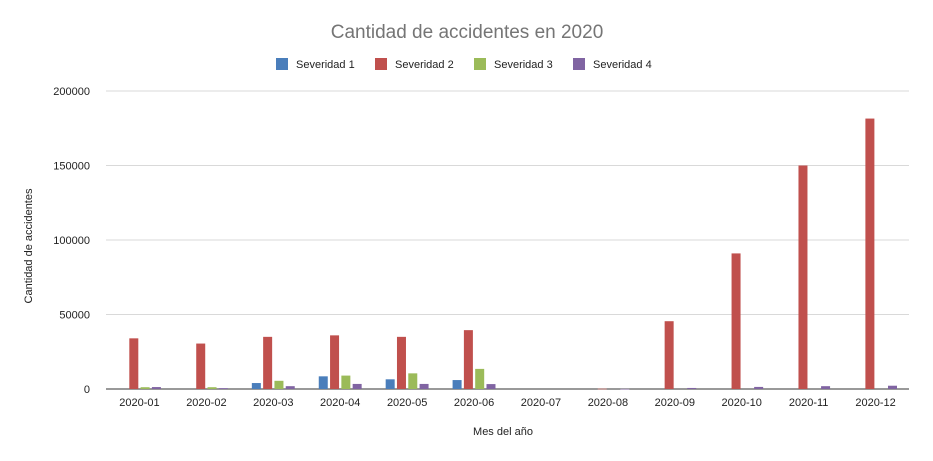  Describe the element at coordinates (74, 316) in the screenshot. I see `y-tick-label: 50000` at that location.